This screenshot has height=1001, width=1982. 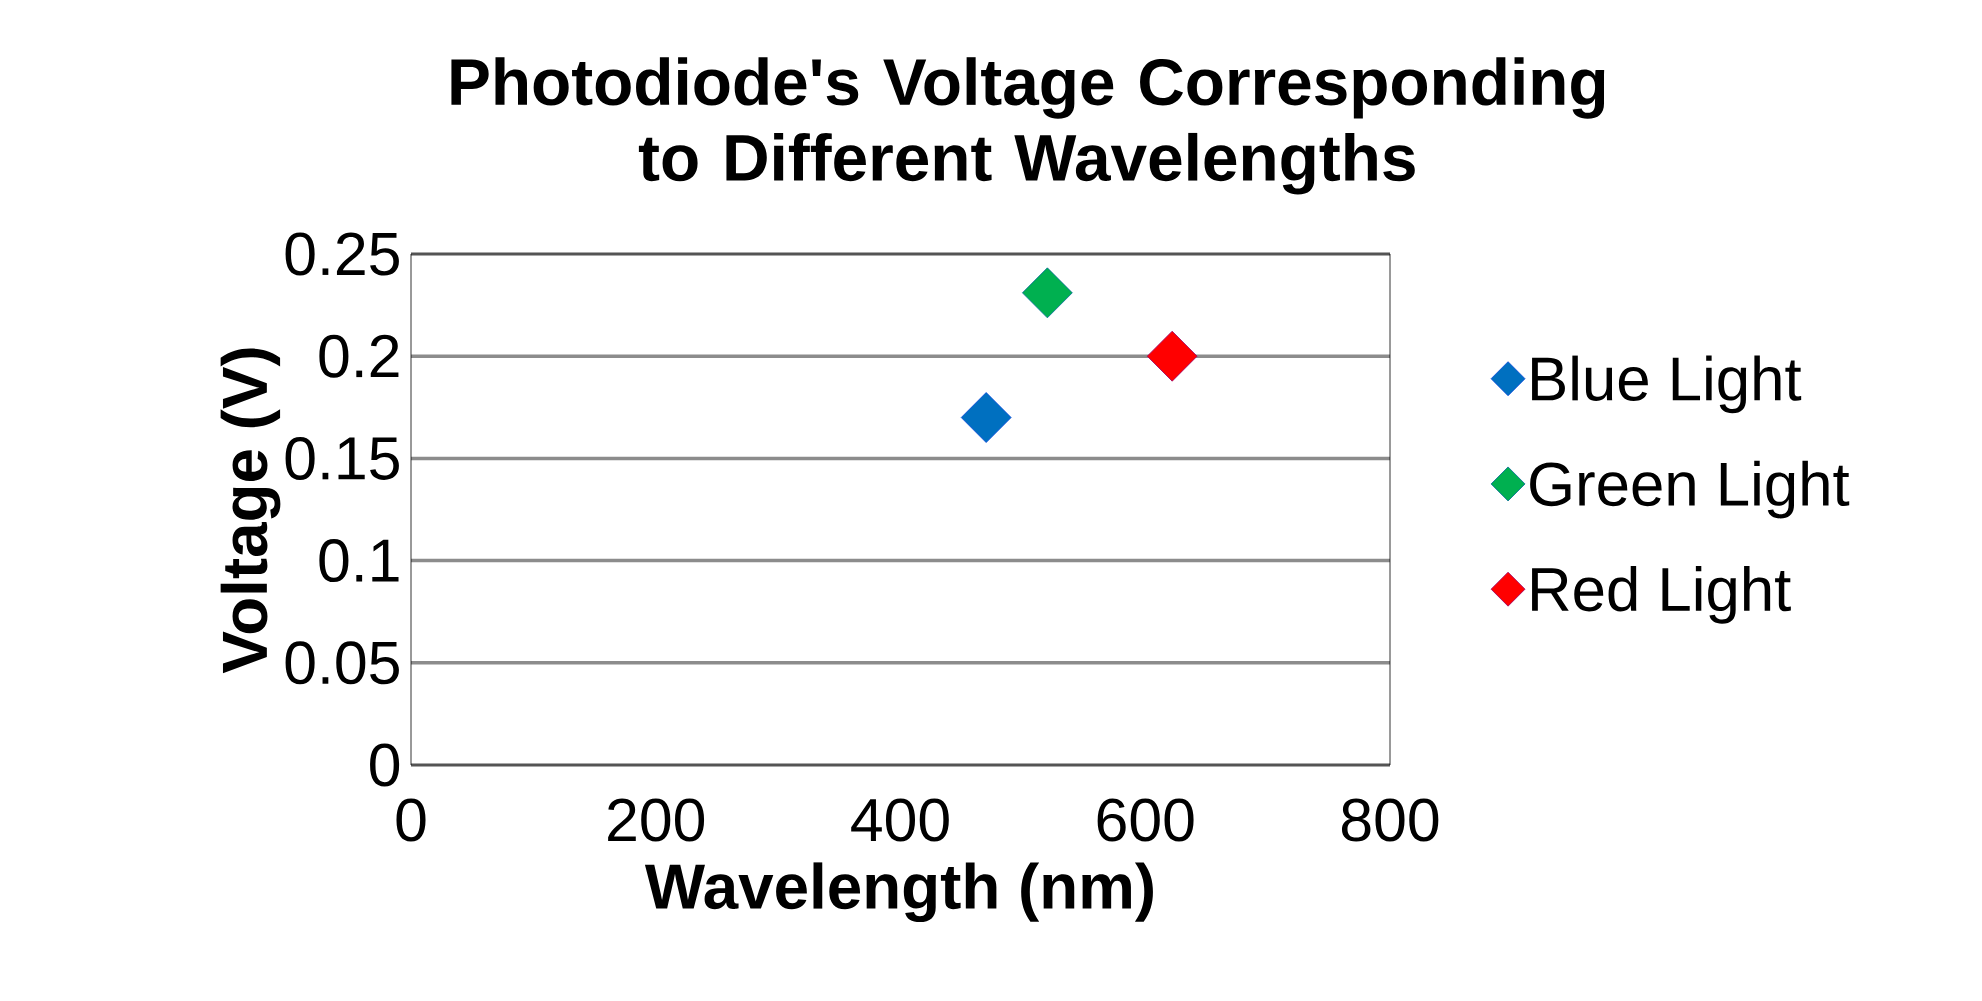 I want to click on x-tick-label: 600, so click(x=1145, y=820).